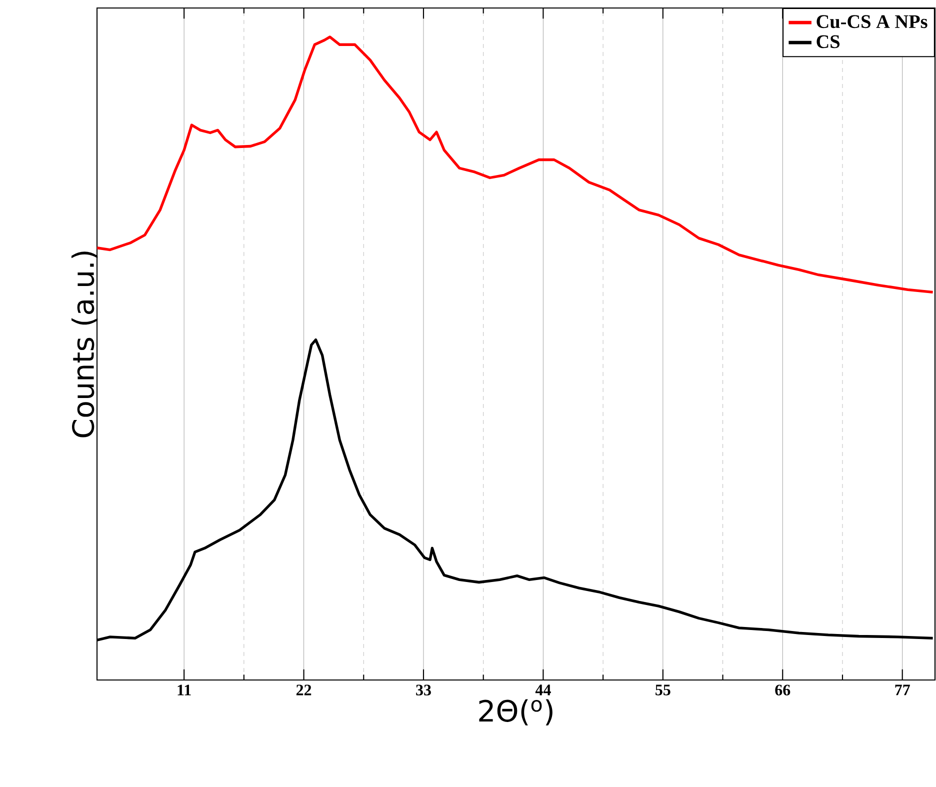 This screenshot has height=787, width=936. I want to click on x-tick-label: 44, so click(543, 690).